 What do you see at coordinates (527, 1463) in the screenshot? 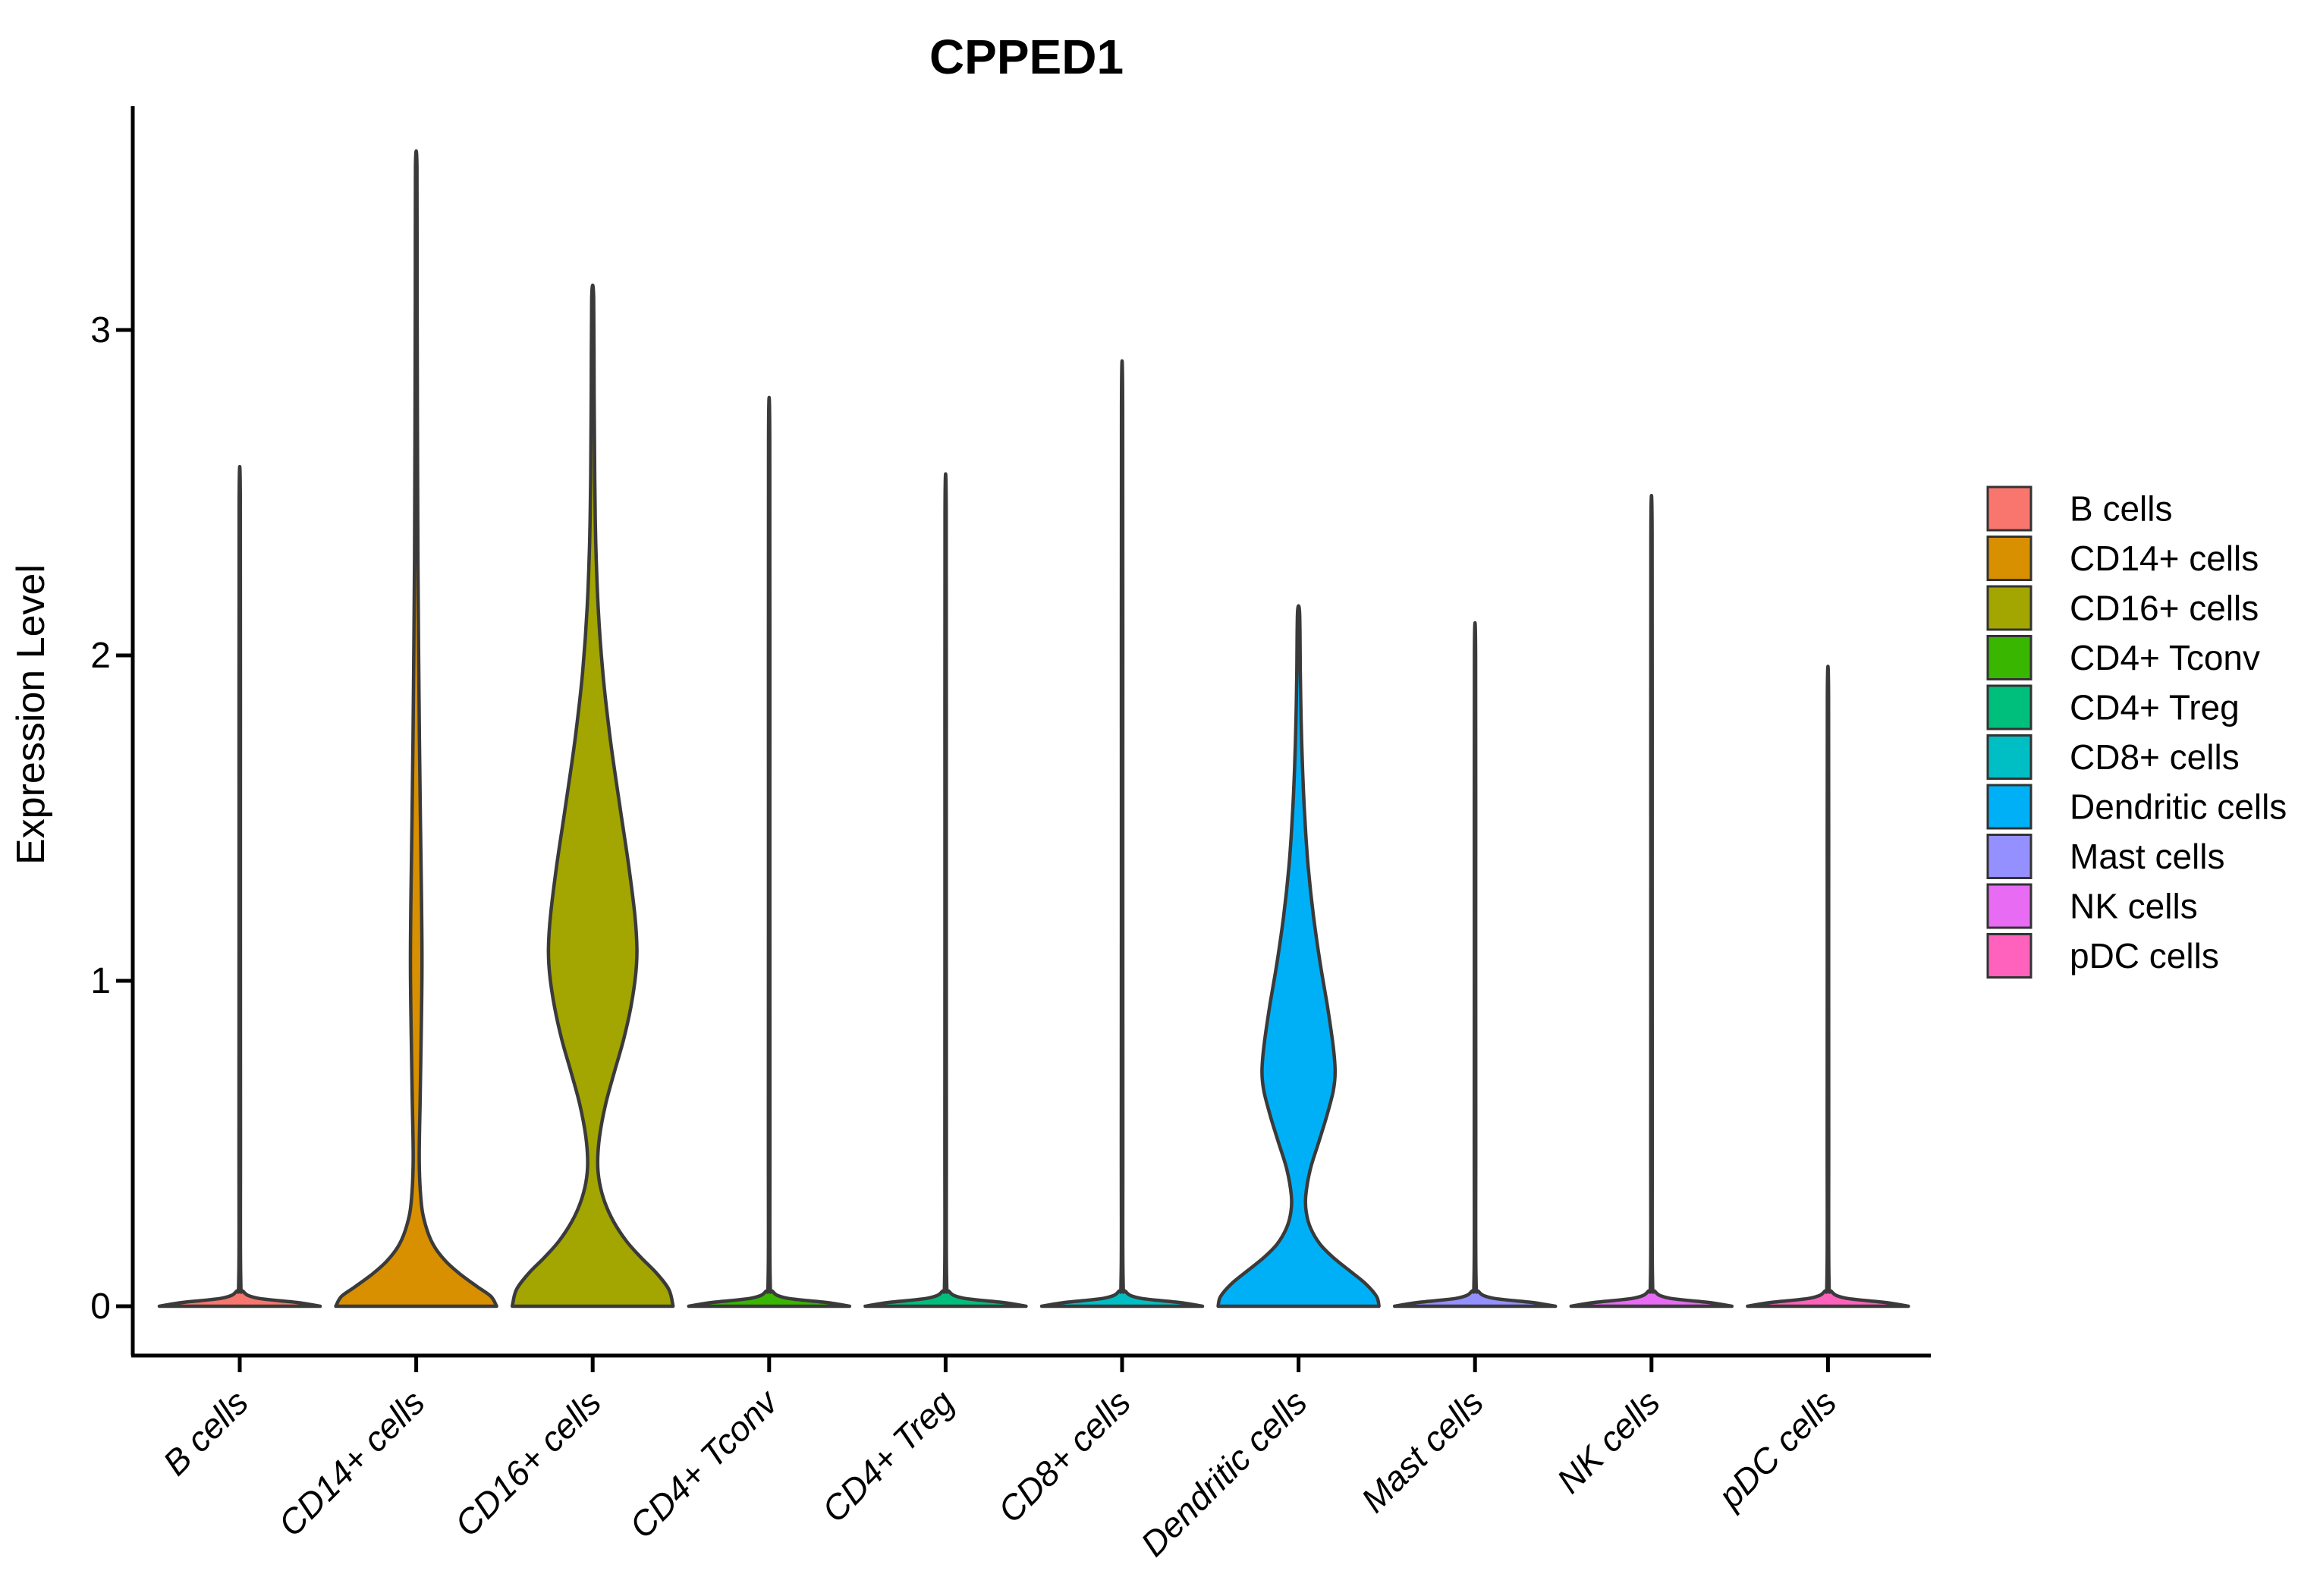
I see `x-axis-label-cd16-cells: CD16+ cells` at bounding box center [527, 1463].